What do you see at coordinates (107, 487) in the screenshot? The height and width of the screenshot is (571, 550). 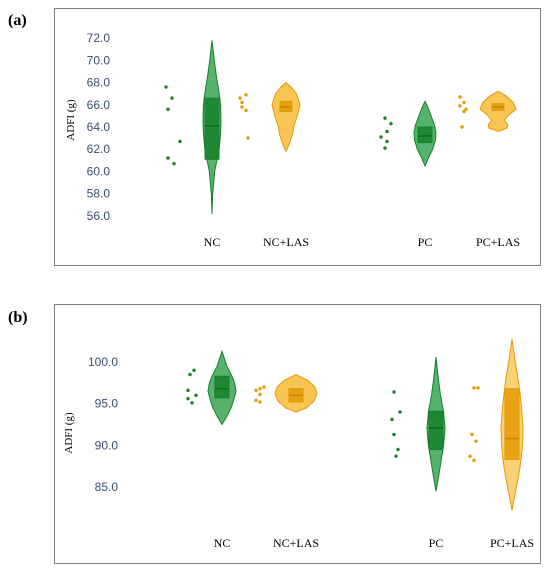 I see `y-tick-label: 85.0` at bounding box center [107, 487].